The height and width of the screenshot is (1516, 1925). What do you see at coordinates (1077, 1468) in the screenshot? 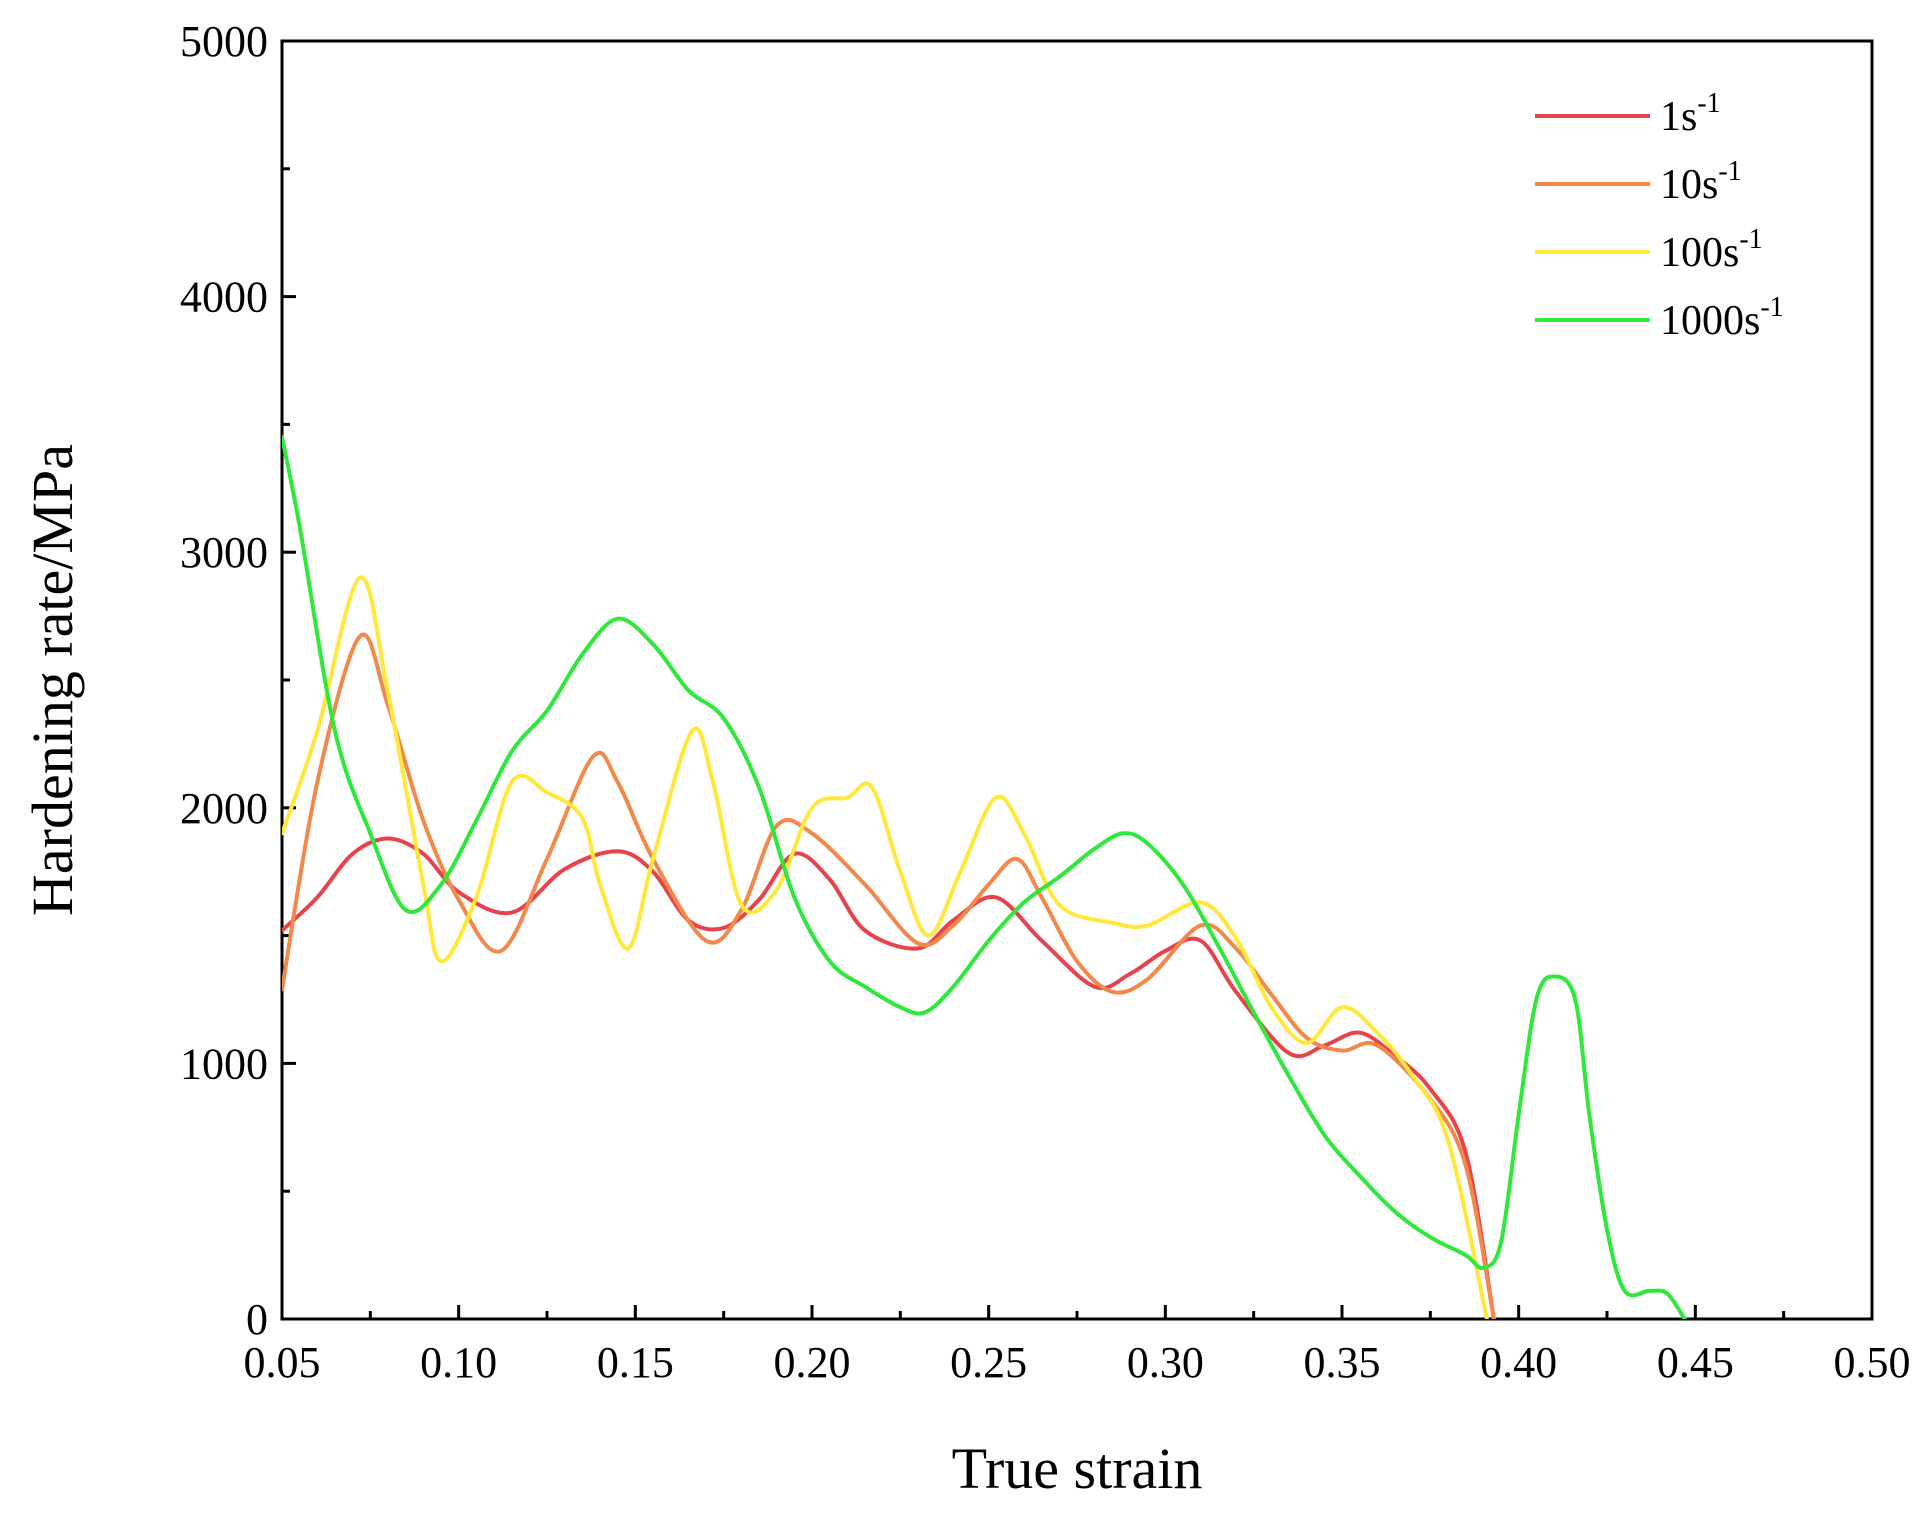
I see `x-axis-title: True strain` at bounding box center [1077, 1468].